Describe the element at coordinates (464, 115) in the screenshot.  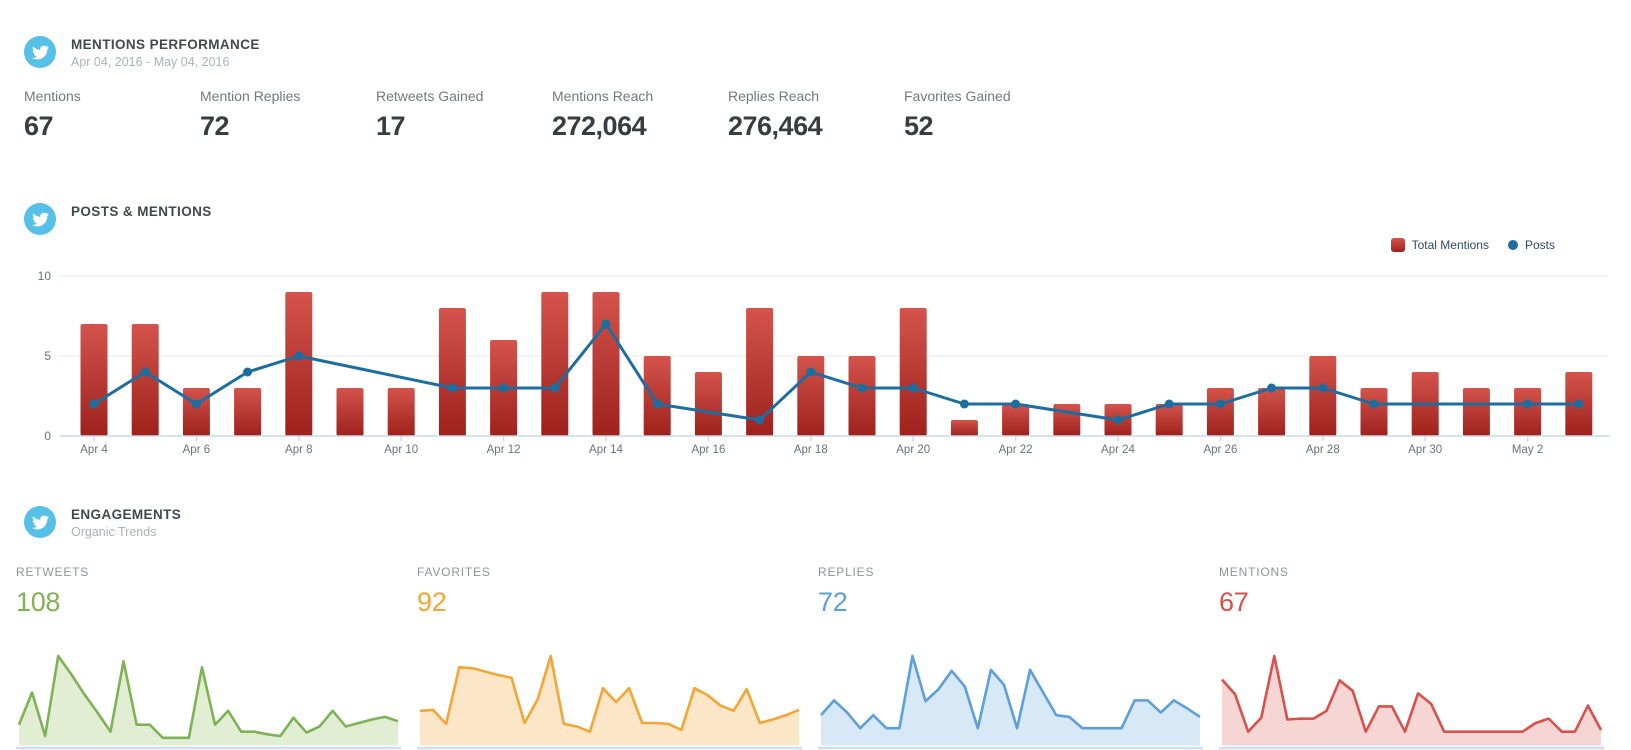
I see `stat-retweets-gained: Retweets Gained 17` at that location.